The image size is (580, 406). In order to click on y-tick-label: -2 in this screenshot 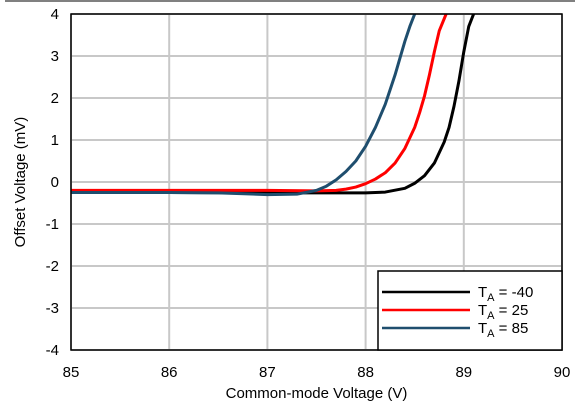, I will do `click(52, 266)`.